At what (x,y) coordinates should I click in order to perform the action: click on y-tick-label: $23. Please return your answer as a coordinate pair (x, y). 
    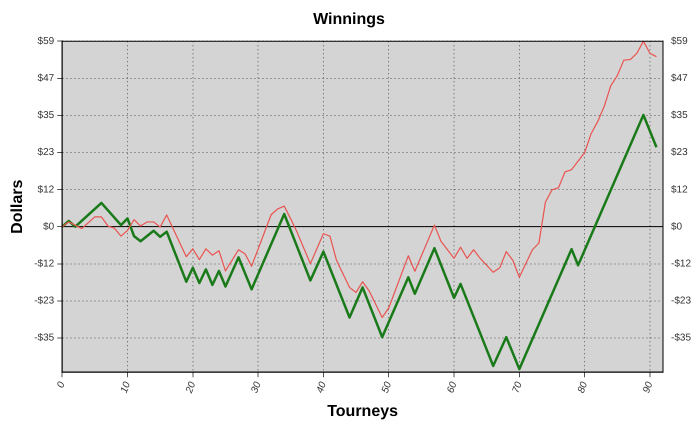
    Looking at the image, I should click on (46, 152).